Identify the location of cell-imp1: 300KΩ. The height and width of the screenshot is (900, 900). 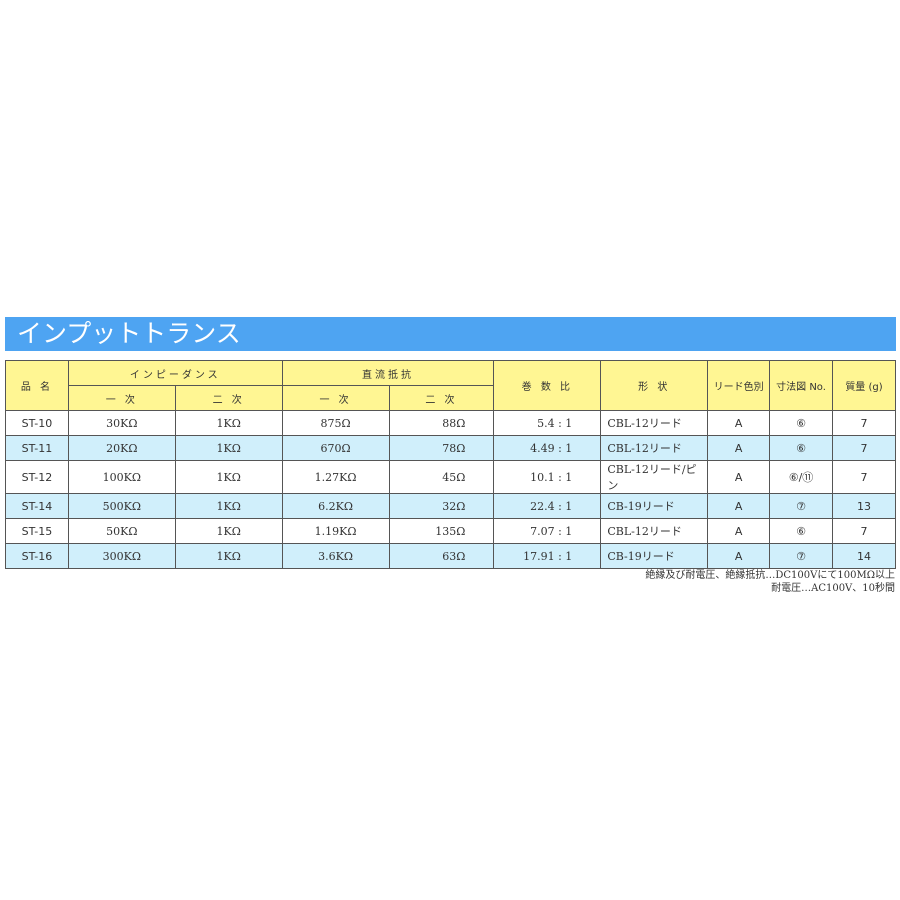
(121, 556).